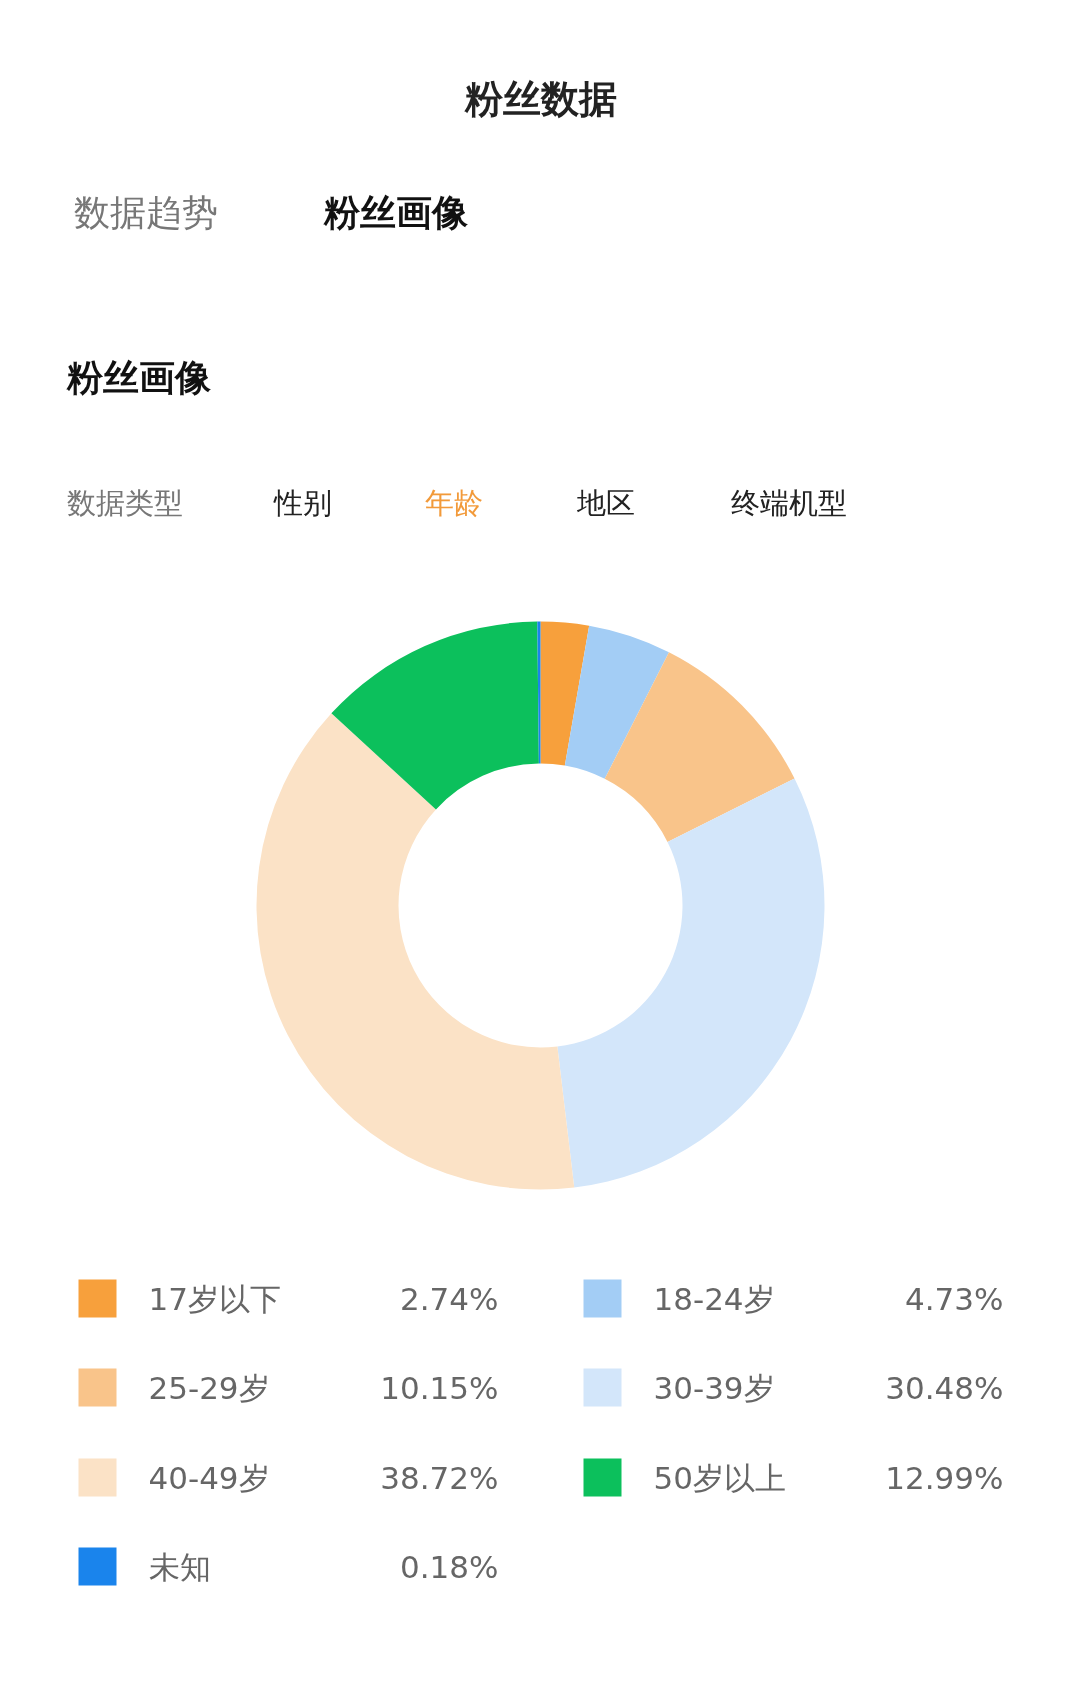 The image size is (1080, 1683). I want to click on text: 年龄, so click(453, 502).